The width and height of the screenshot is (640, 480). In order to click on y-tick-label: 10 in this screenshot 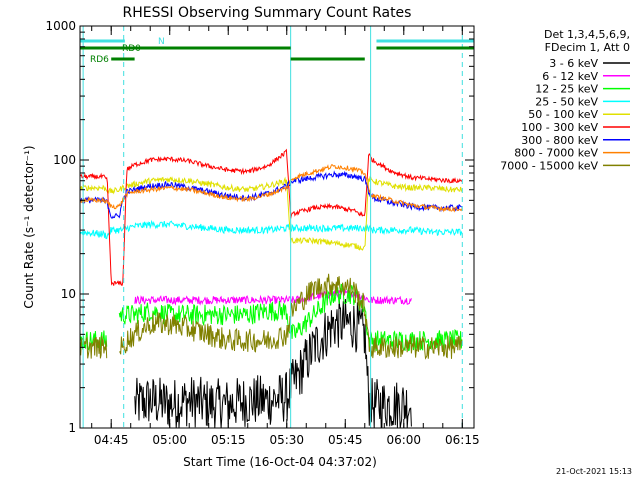, I will do `click(68, 294)`.